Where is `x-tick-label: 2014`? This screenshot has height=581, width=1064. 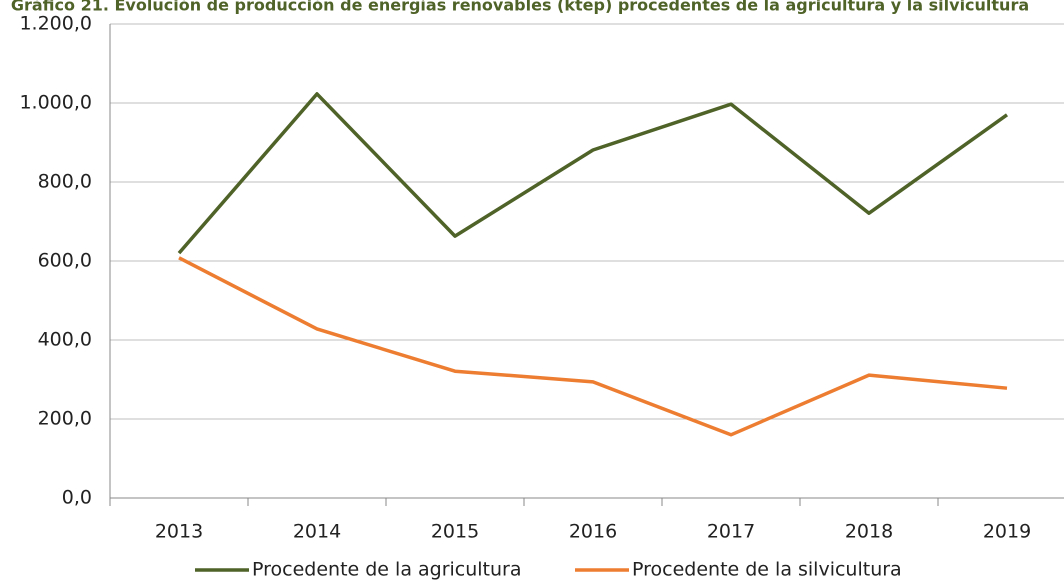
x-tick-label: 2014 is located at coordinates (317, 532).